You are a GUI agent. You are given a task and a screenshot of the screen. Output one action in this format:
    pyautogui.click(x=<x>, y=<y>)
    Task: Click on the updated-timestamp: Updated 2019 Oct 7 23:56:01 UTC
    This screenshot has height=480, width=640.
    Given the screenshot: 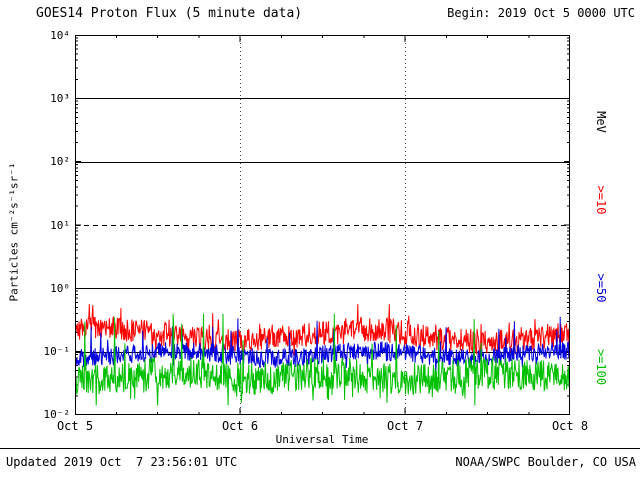 What is the action you would take?
    pyautogui.click(x=122, y=462)
    